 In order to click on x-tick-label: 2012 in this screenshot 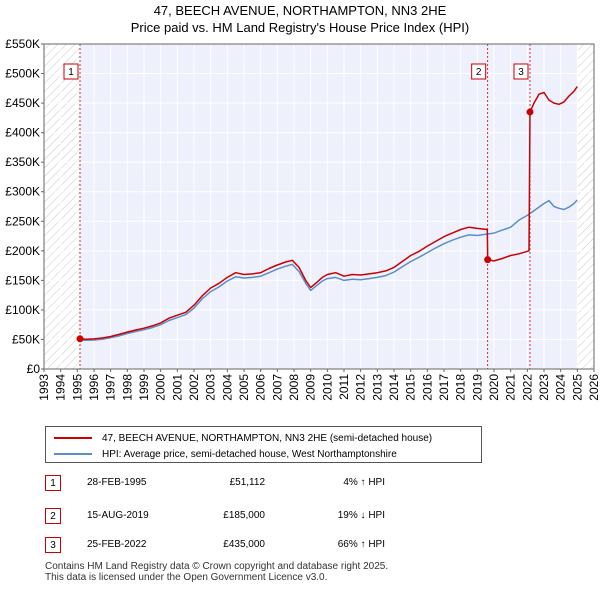, I will do `click(361, 387)`.